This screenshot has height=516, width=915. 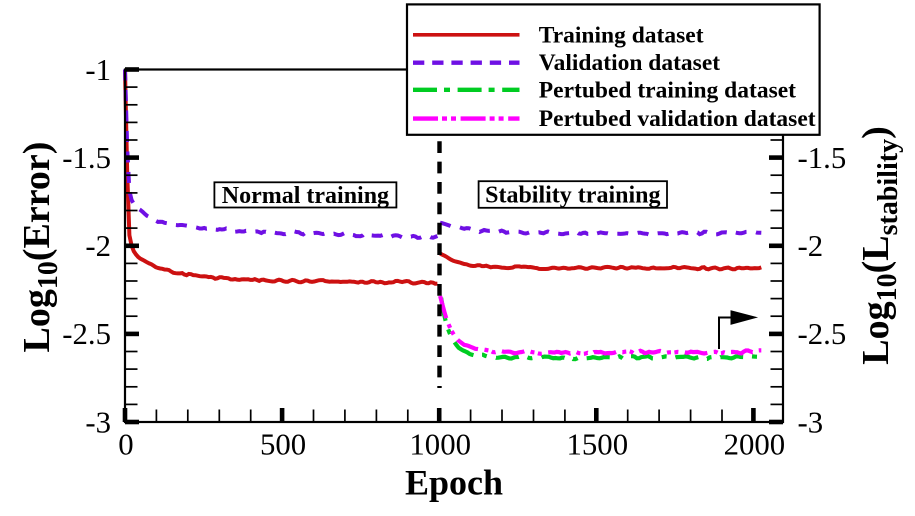 What do you see at coordinates (440, 444) in the screenshot?
I see `svg-text: 1000` at bounding box center [440, 444].